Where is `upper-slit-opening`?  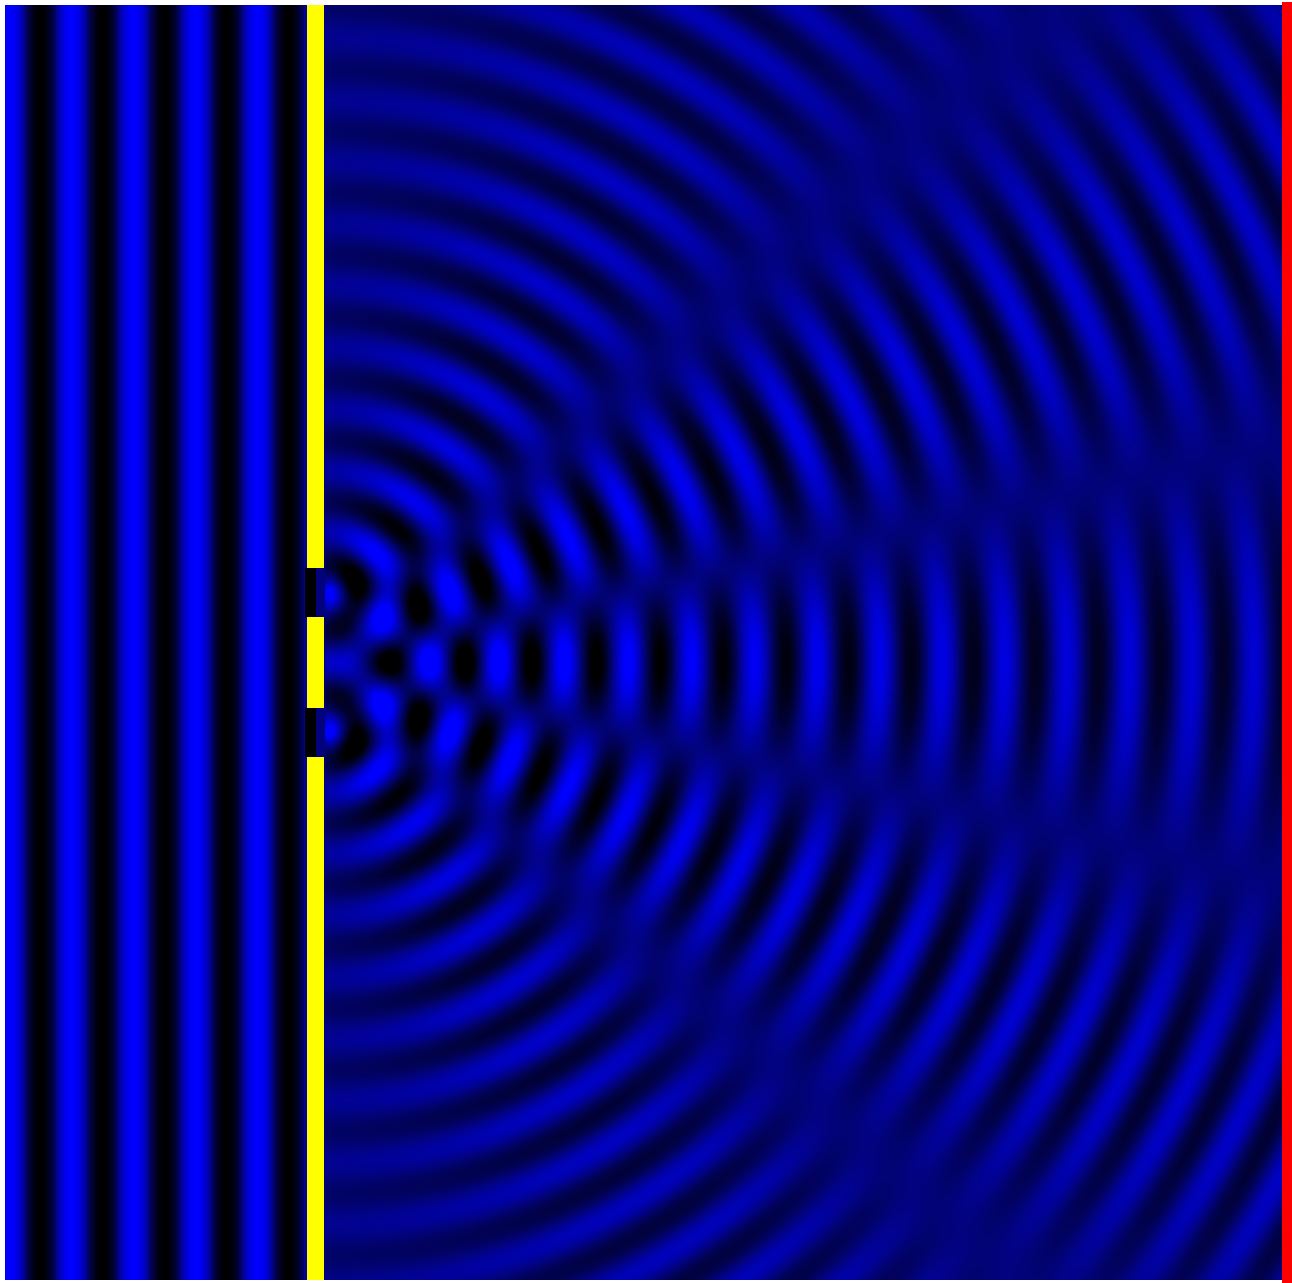 upper-slit-opening is located at coordinates (310, 592).